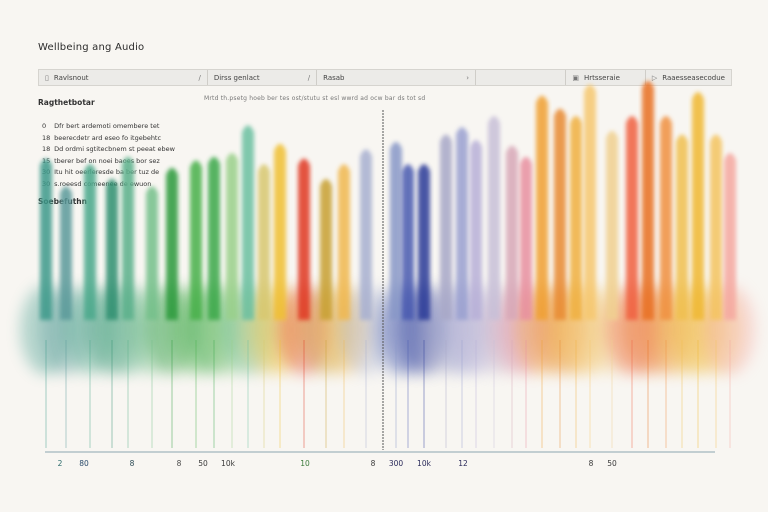 This screenshot has height=512, width=768. What do you see at coordinates (103, 183) in the screenshot?
I see `legend-item-text: s.roeesd comeenee de ewuon` at bounding box center [103, 183].